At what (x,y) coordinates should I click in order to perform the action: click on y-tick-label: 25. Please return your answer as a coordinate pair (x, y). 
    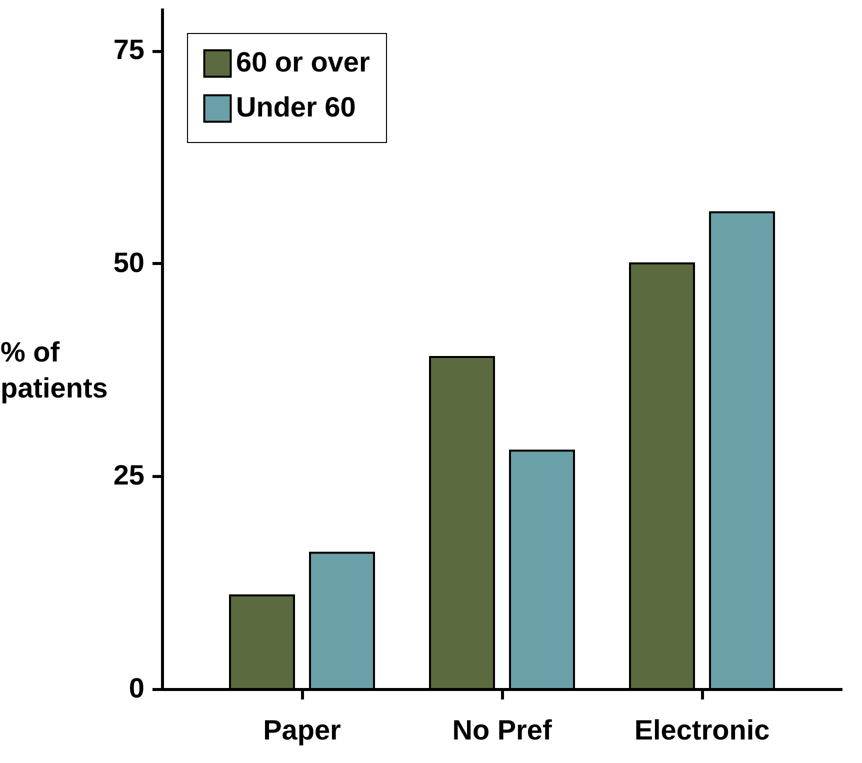
    Looking at the image, I should click on (128, 475).